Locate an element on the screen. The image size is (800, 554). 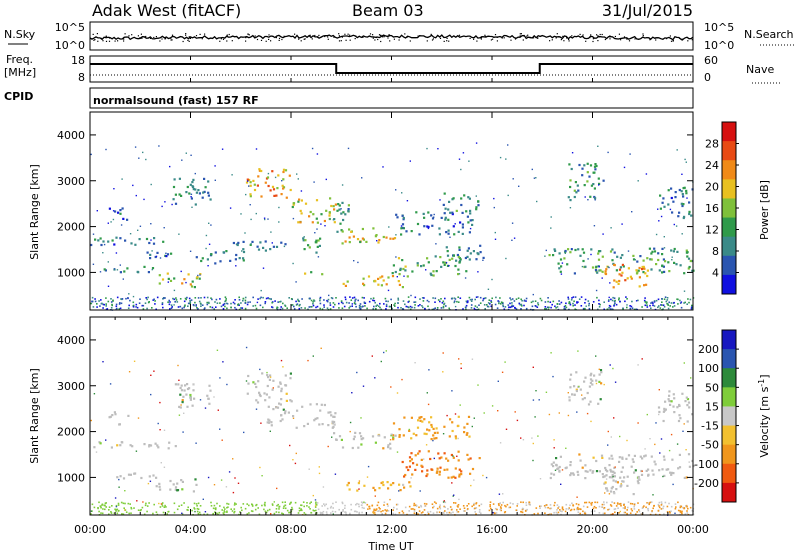
velocity-y-label: Slant Range [km] is located at coordinates (34, 416).